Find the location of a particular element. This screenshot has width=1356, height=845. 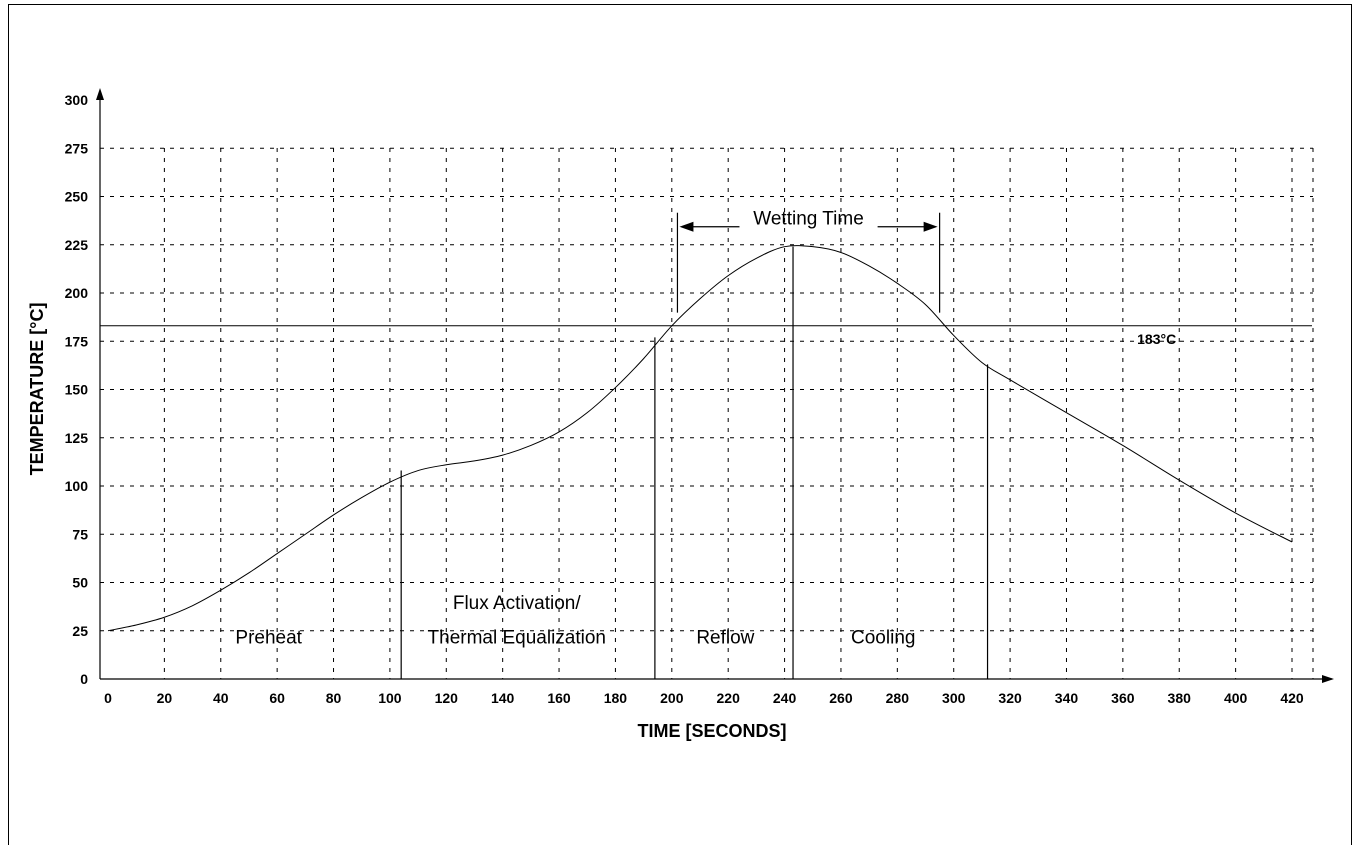

y-tick-label: 300 is located at coordinates (77, 100).